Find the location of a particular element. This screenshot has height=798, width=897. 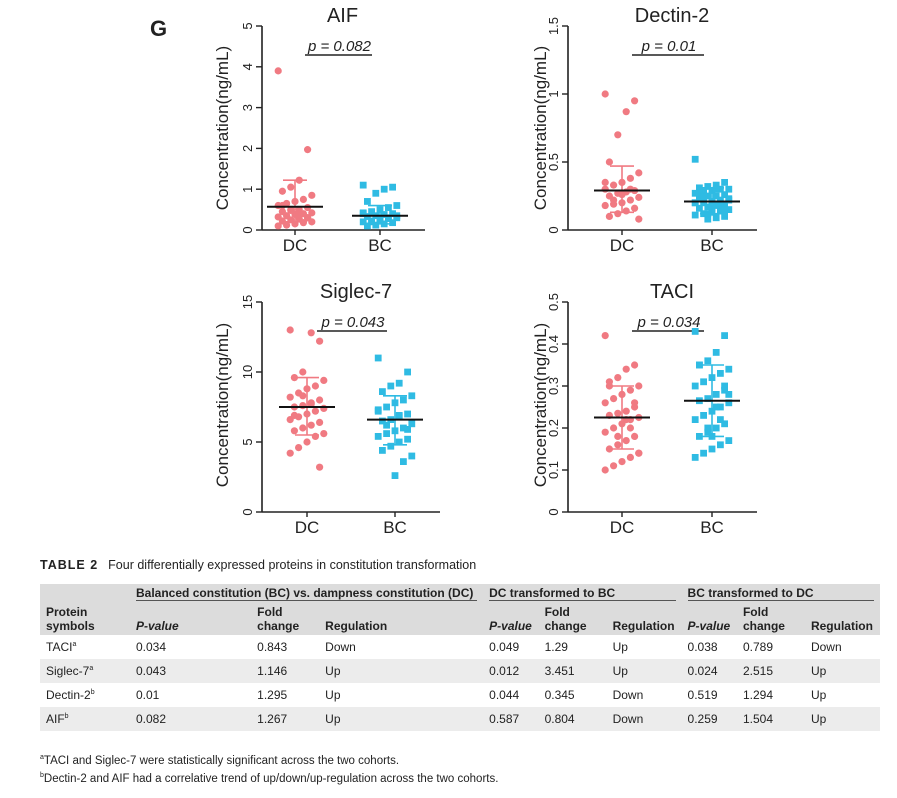

table-cell: 0.012 is located at coordinates (511, 671).